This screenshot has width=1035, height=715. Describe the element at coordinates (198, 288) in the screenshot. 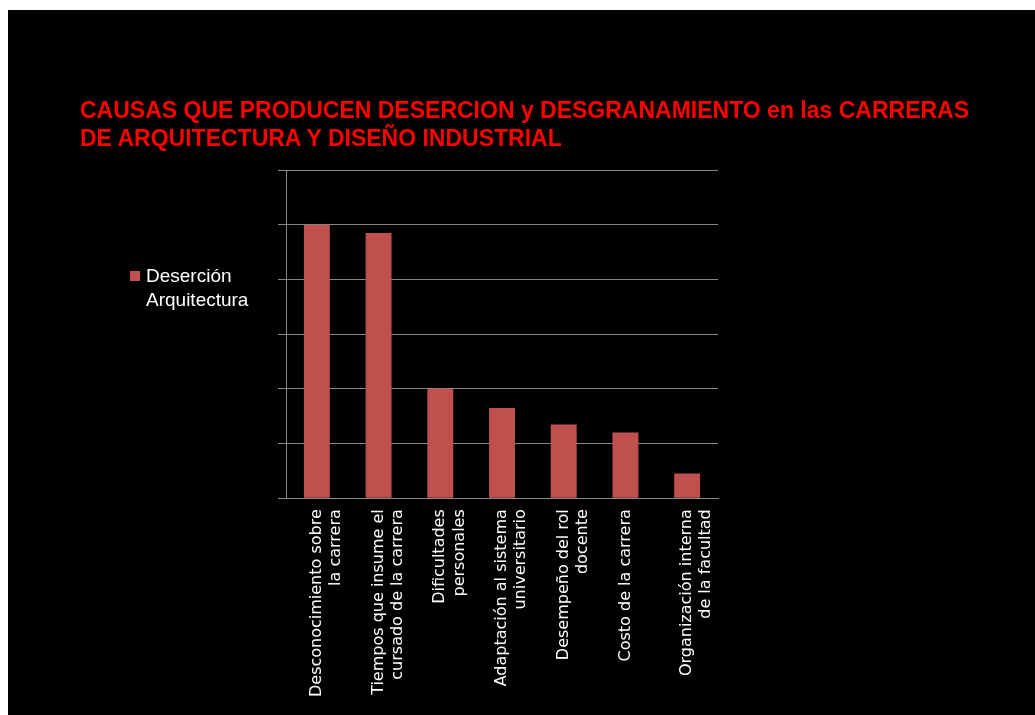

I see `legend-label: Deserción Arquitectura` at that location.